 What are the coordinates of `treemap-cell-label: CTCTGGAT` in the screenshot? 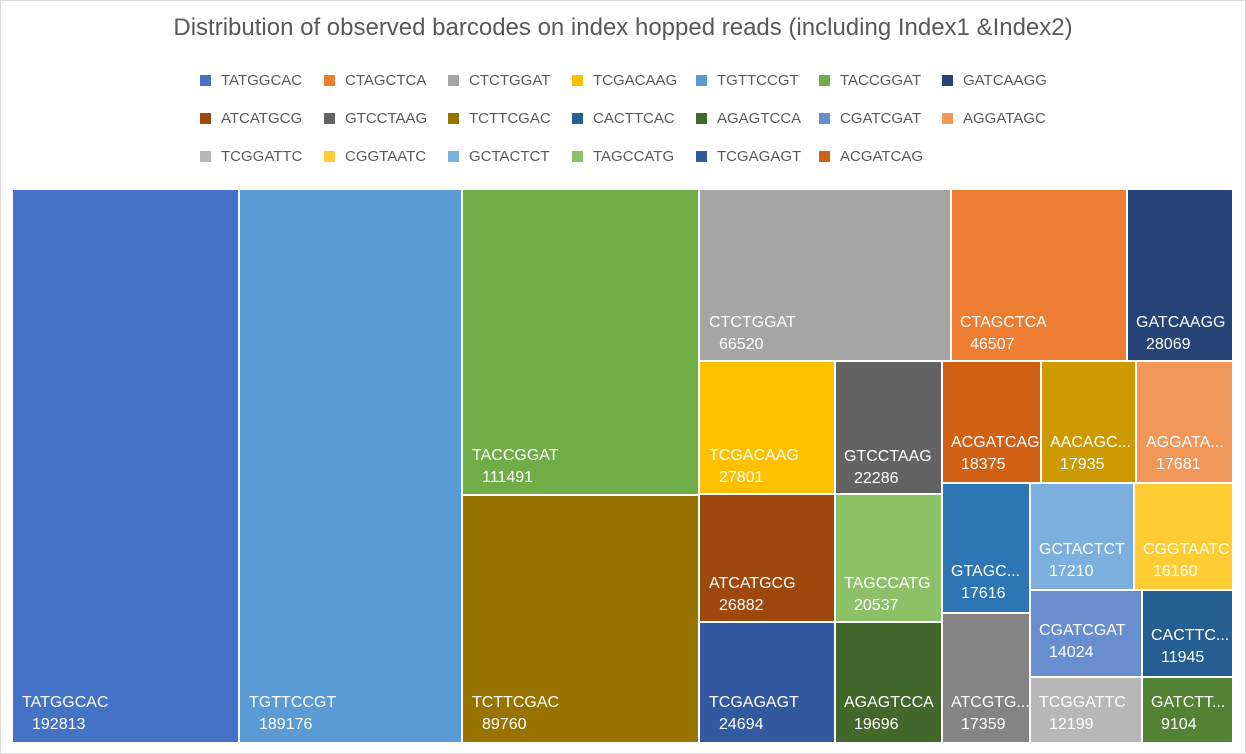 It's located at (752, 322).